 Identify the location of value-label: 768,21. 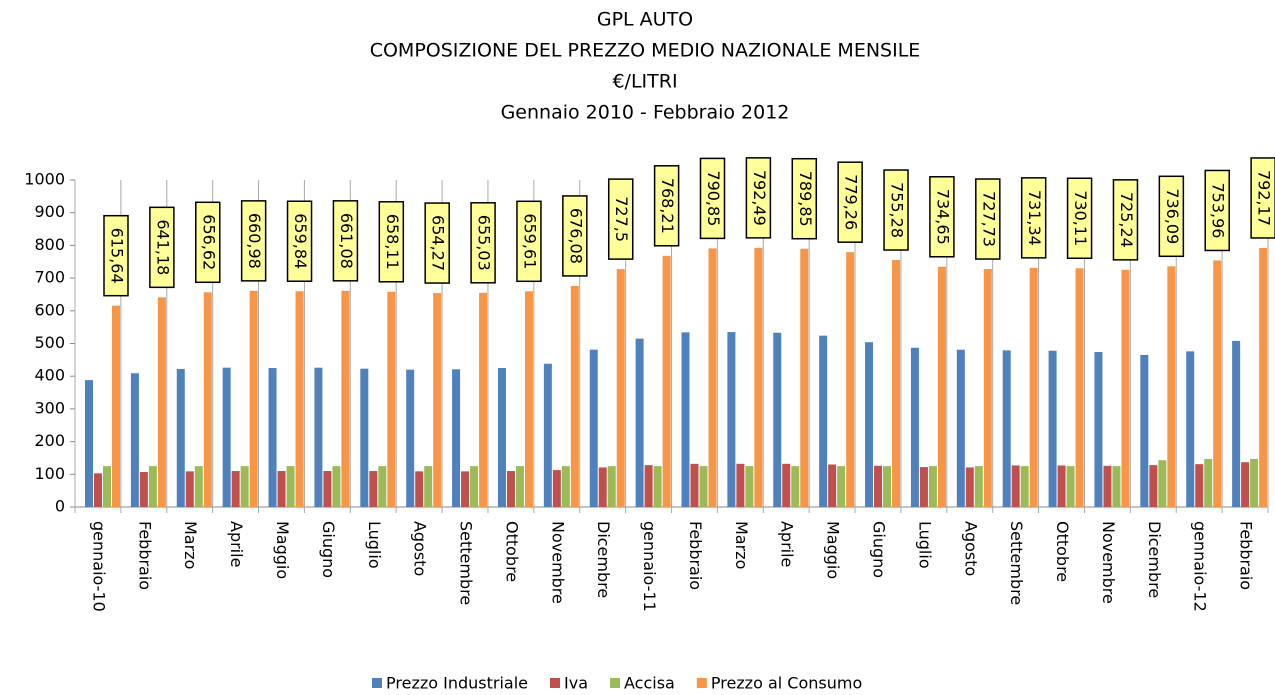
(667, 206).